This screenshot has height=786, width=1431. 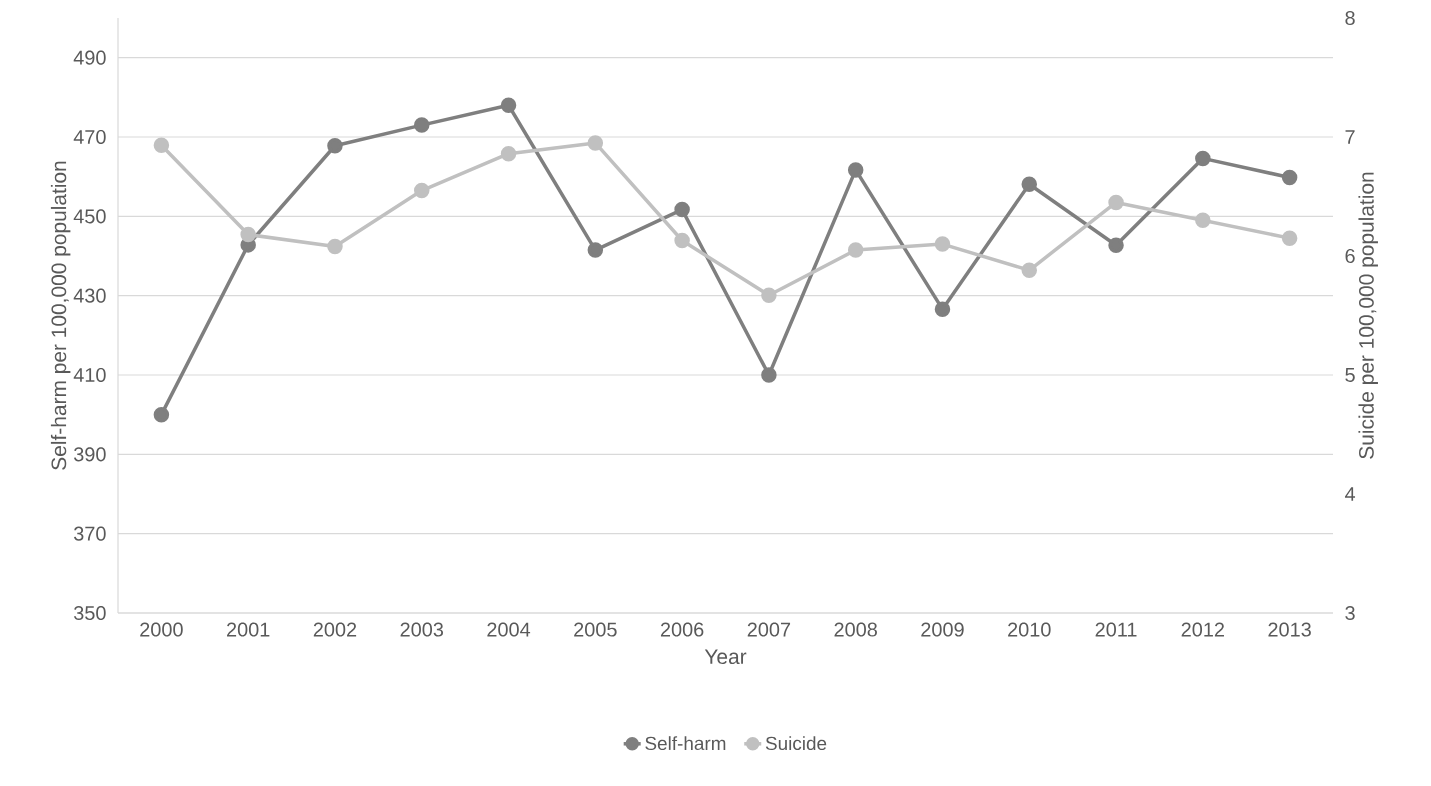 I want to click on x-tick-label: 2003, so click(x=422, y=629).